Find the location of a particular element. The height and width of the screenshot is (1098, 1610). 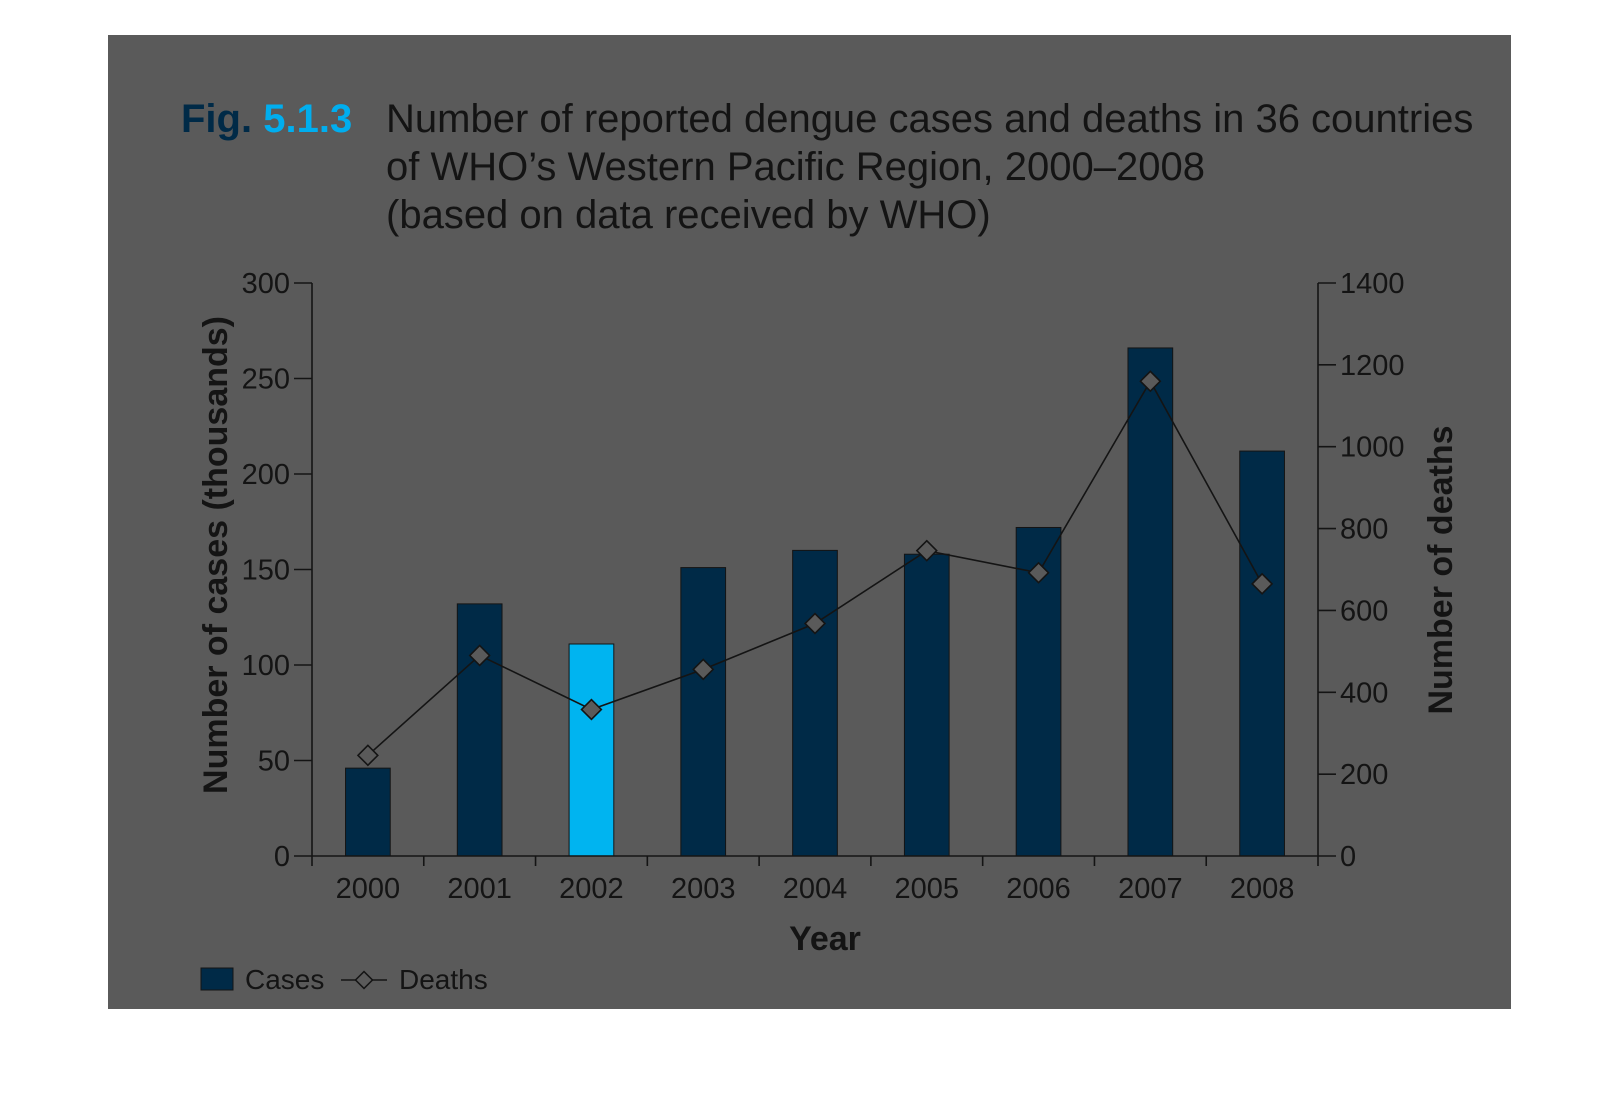

x-tick-label-2004: 2004 is located at coordinates (815, 889).